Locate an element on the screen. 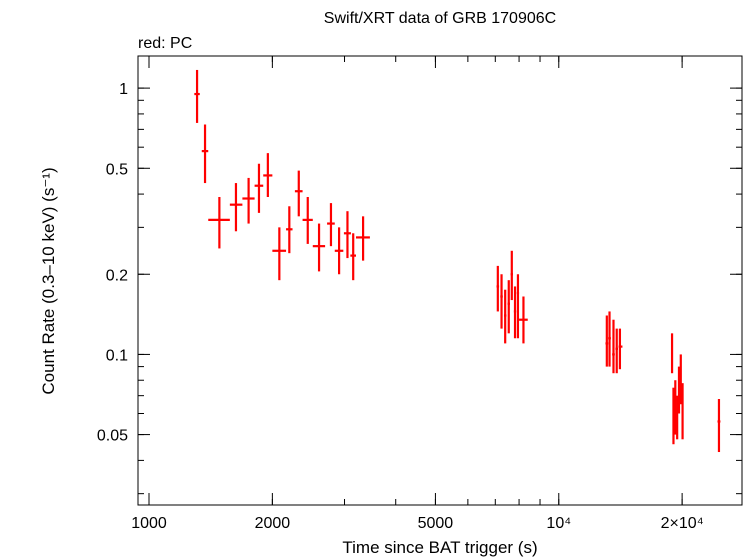 The width and height of the screenshot is (746, 558). chart-subtitle: red: PC is located at coordinates (165, 43).